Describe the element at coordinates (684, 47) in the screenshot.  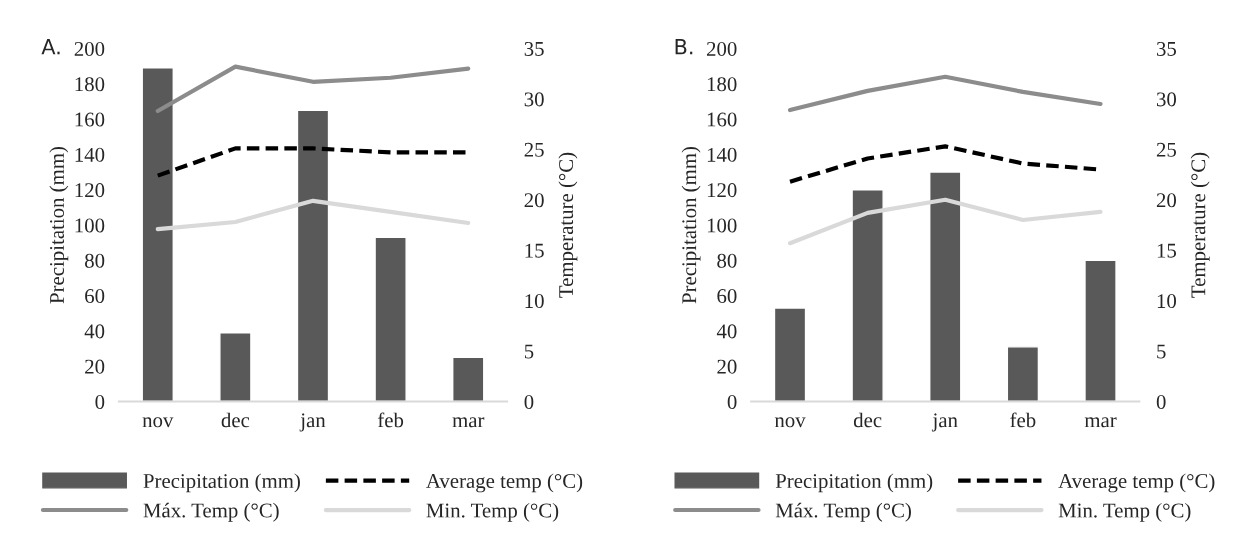
I see `chart-title: B.` at that location.